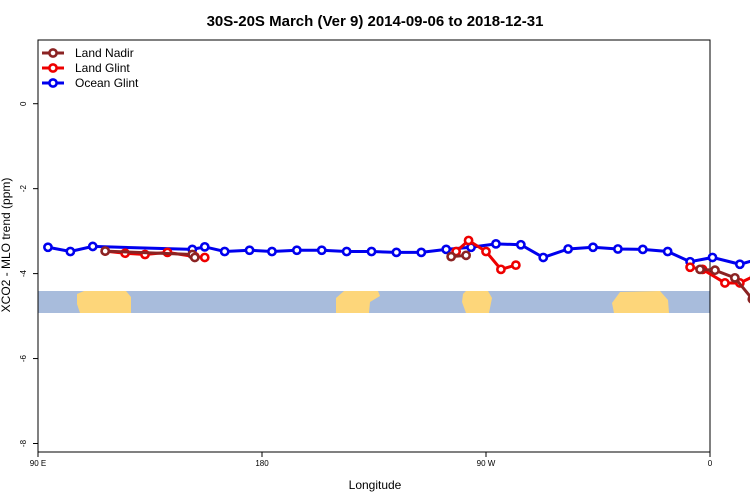  I want to click on y-tick-label-1: -2, so click(23, 189).